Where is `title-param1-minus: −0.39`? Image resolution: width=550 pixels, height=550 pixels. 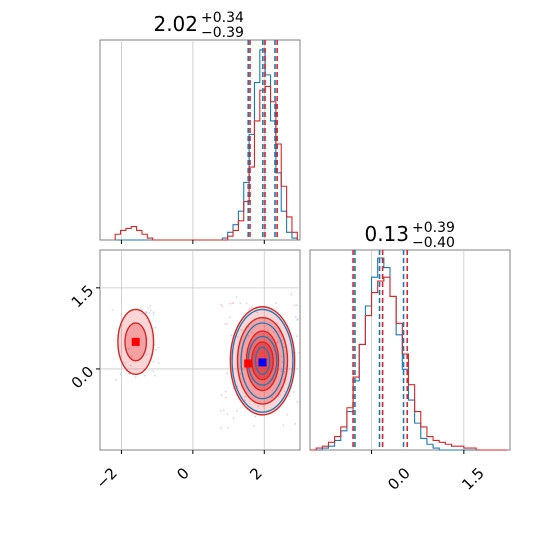 title-param1-minus: −0.39 is located at coordinates (222, 33).